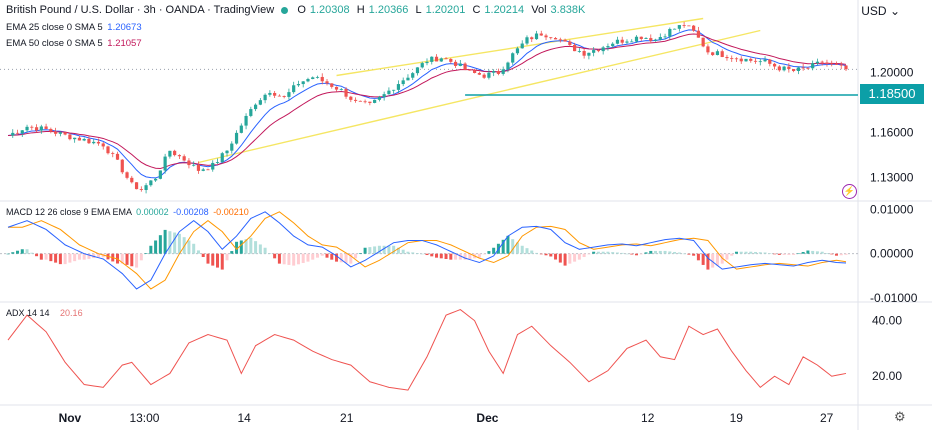 This screenshot has width=932, height=430. Describe the element at coordinates (849, 191) in the screenshot. I see `lightning-icon: ⚡` at that location.